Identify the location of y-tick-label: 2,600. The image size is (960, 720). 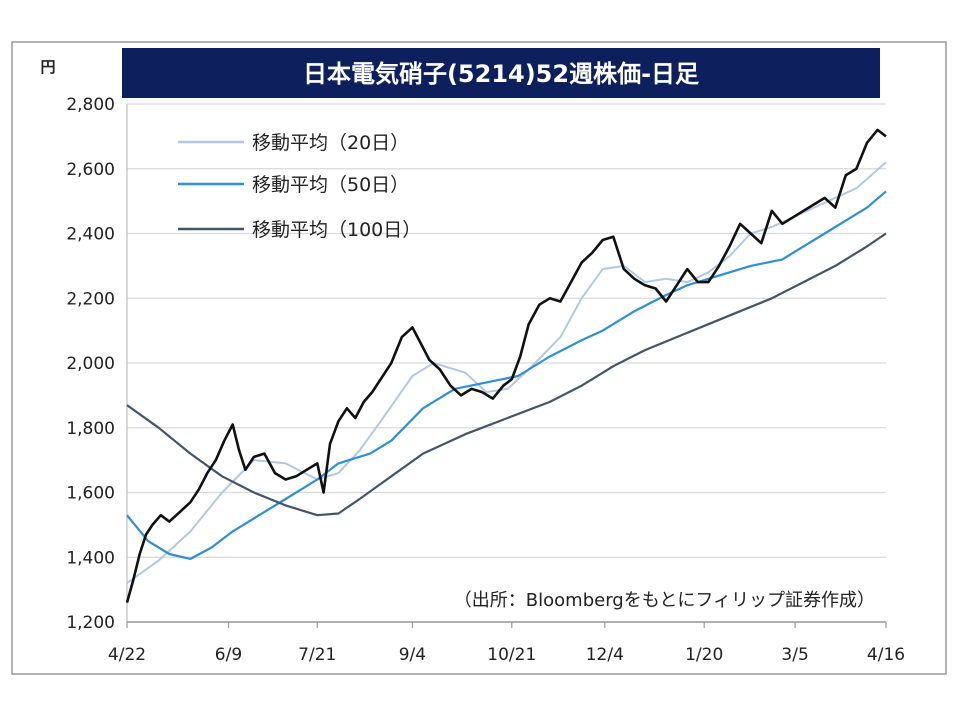
(90, 170).